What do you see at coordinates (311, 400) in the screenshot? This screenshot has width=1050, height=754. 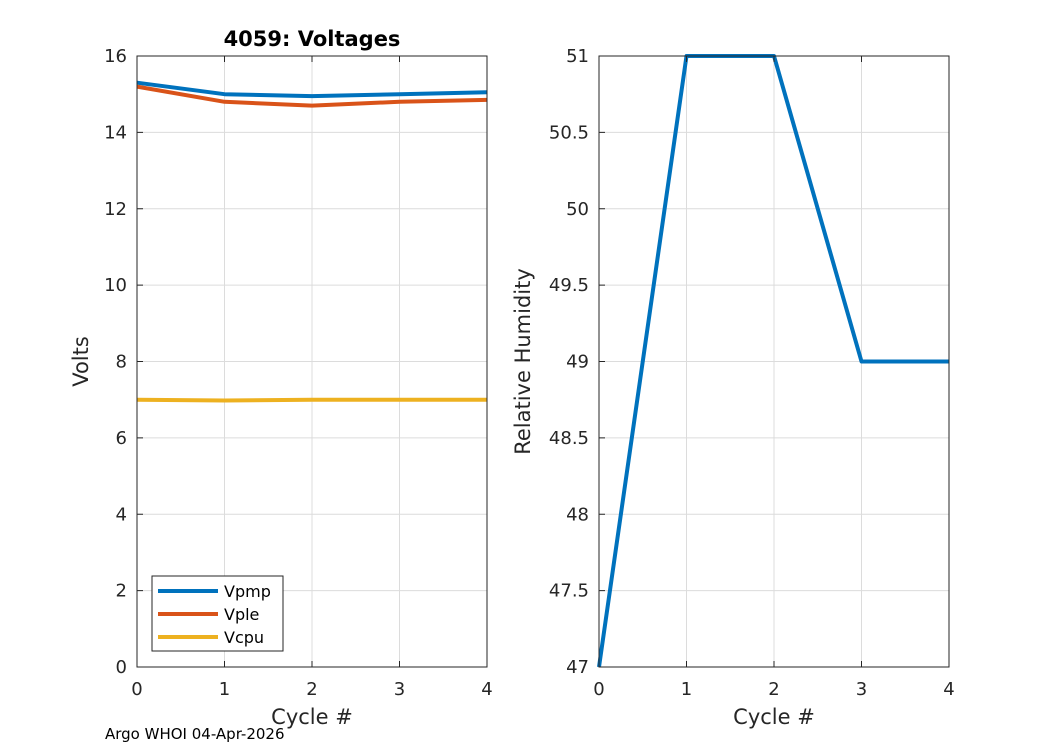 I see `series-line-vcpu` at bounding box center [311, 400].